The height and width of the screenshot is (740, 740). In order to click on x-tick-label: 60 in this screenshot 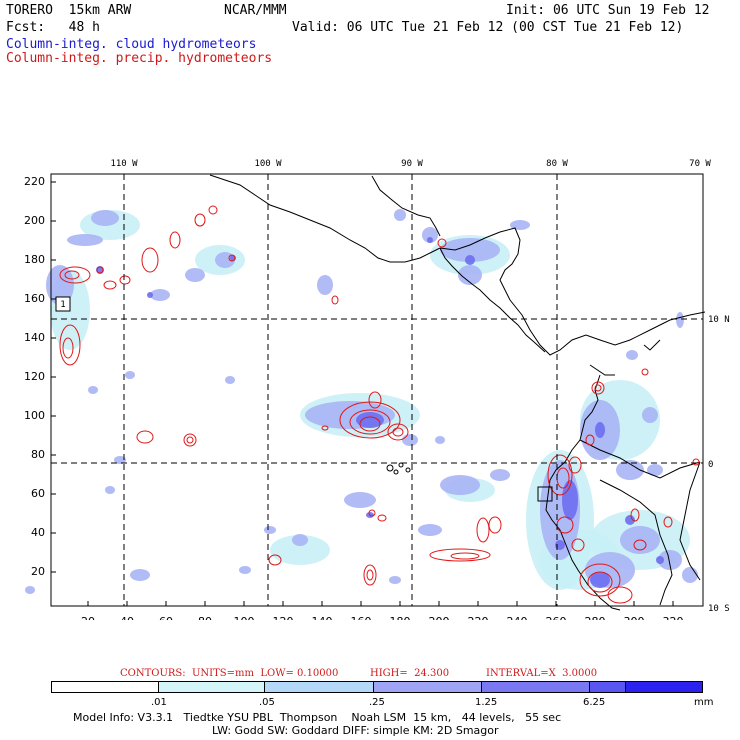, I will do `click(166, 617)`.